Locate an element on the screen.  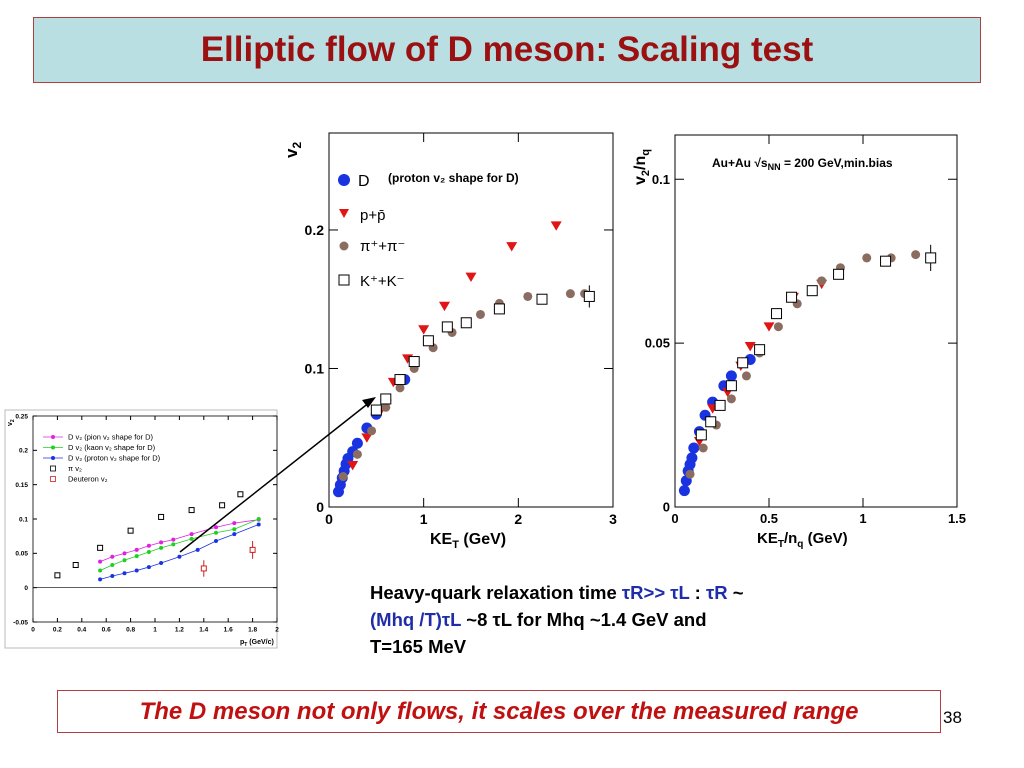
y-tick-label: 0 is located at coordinates (26, 588).